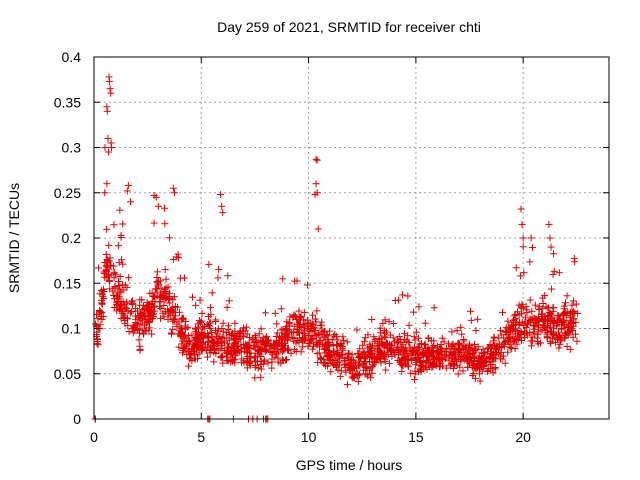 The height and width of the screenshot is (480, 640). What do you see at coordinates (72, 238) in the screenshot?
I see `y-tick-label: 0.2` at bounding box center [72, 238].